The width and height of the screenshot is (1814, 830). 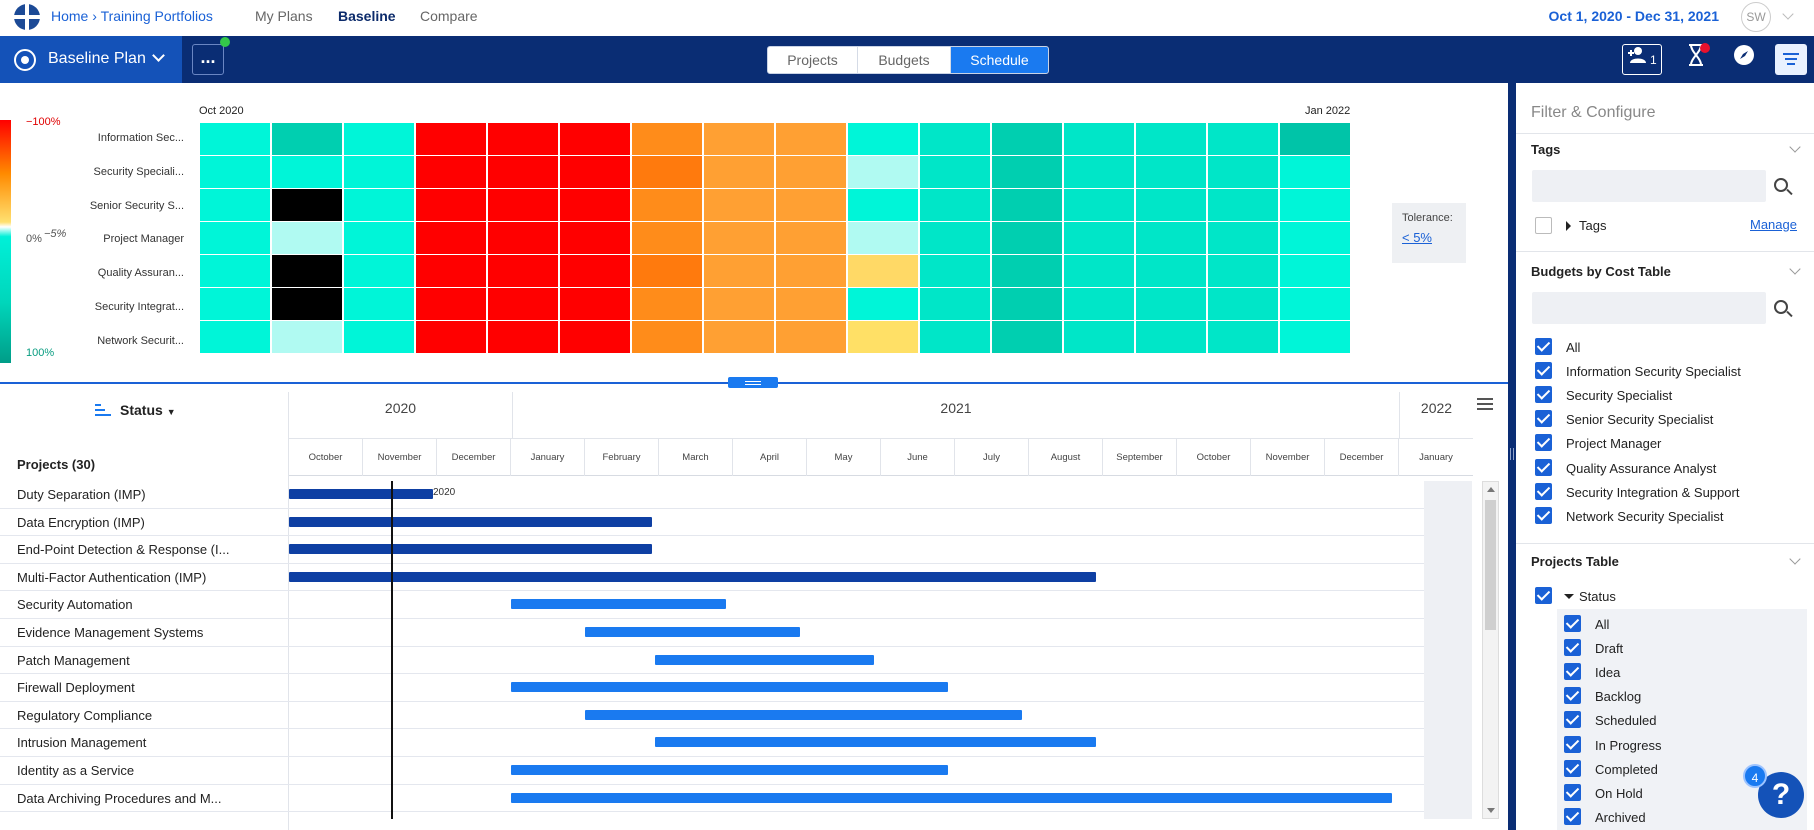 What do you see at coordinates (1795, 559) in the screenshot?
I see `projects-table-chevron-down-icon` at bounding box center [1795, 559].